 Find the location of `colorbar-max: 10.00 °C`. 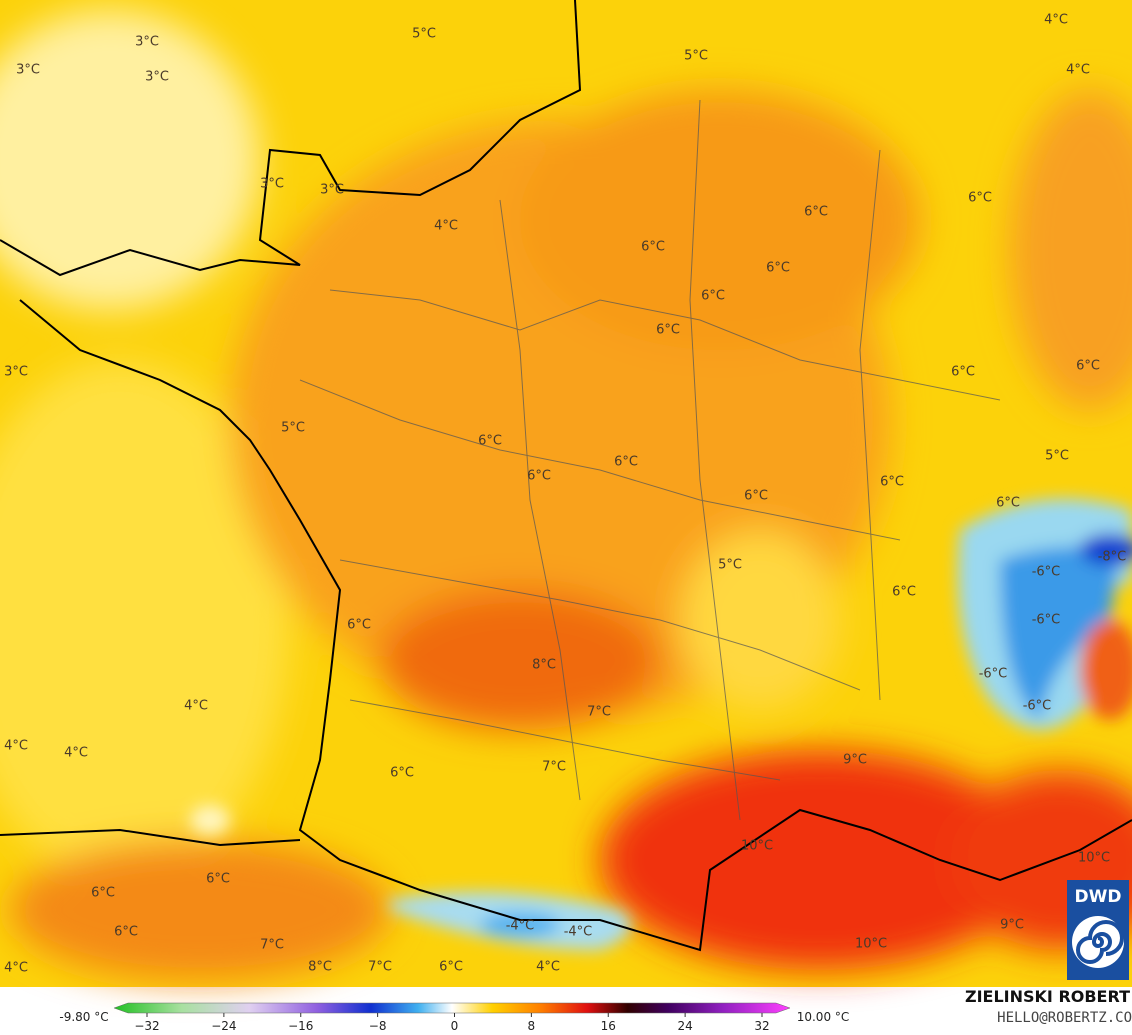

colorbar-max: 10.00 °C is located at coordinates (823, 1017).